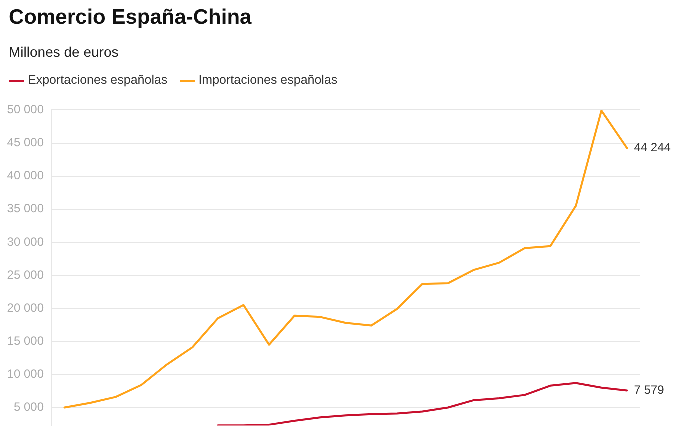 The width and height of the screenshot is (678, 441). Describe the element at coordinates (25, 374) in the screenshot. I see `y-tick-label: 10 000` at that location.